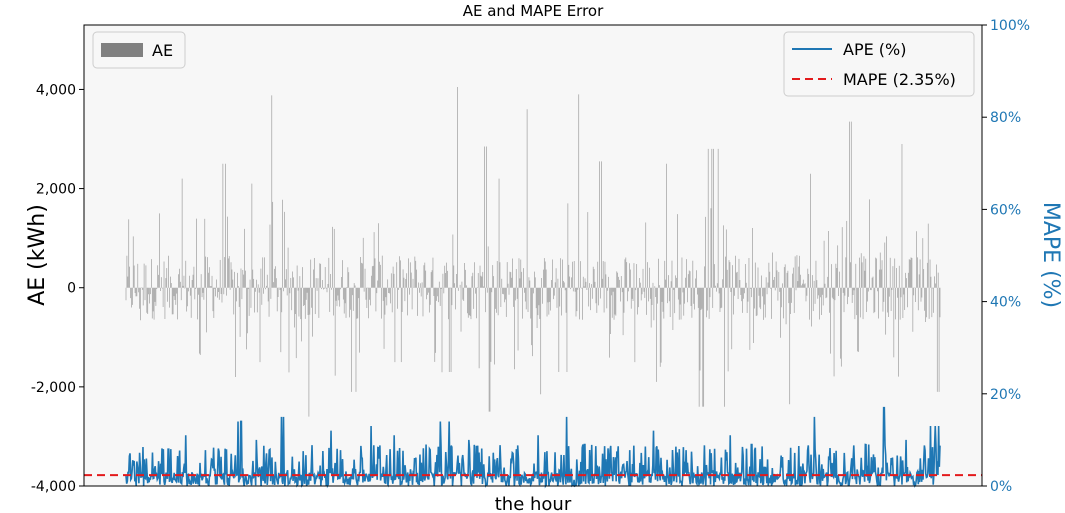 The height and width of the screenshot is (513, 1065). I want to click on right-tick-label: 40%, so click(1005, 303).